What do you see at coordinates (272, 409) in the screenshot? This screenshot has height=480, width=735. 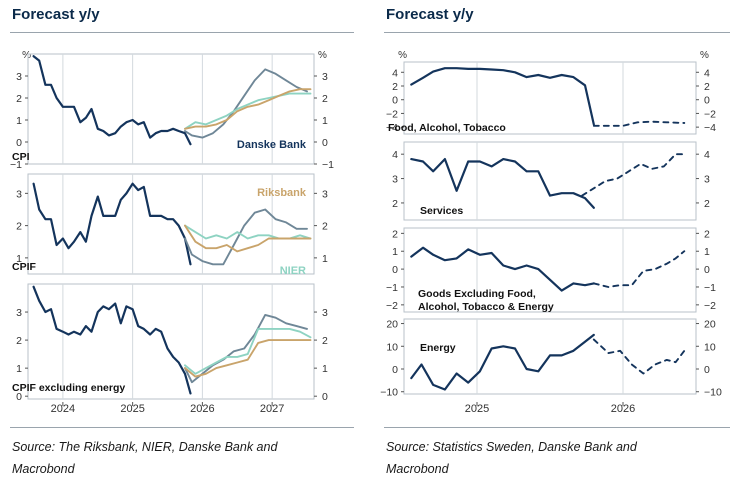 I see `x-tick-label: 2027` at bounding box center [272, 409].